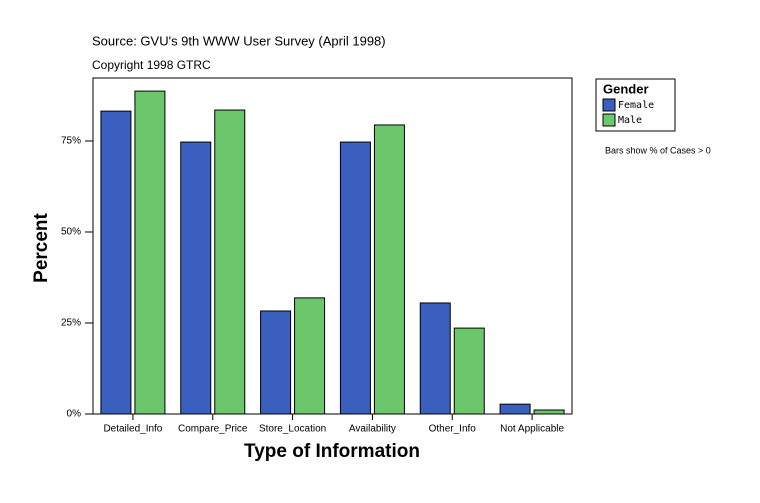 Image resolution: width=760 pixels, height=503 pixels. Describe the element at coordinates (292, 429) in the screenshot. I see `x-tick-label: Store_Location` at that location.